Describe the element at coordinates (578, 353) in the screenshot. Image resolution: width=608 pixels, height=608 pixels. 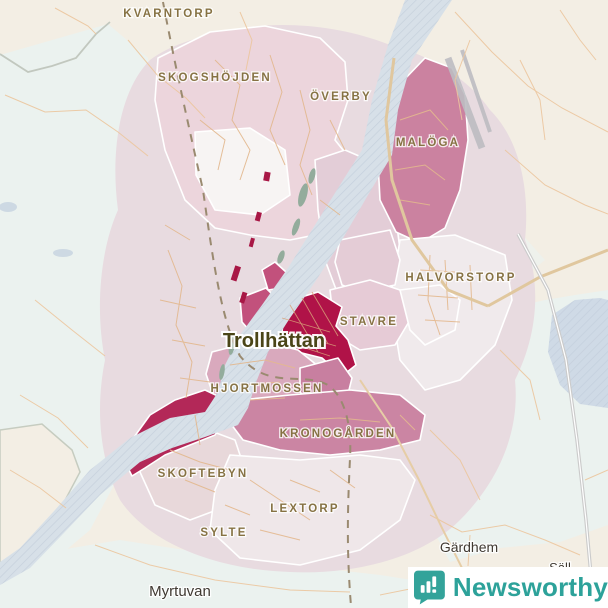
I see `lake-east-hatch` at that location.